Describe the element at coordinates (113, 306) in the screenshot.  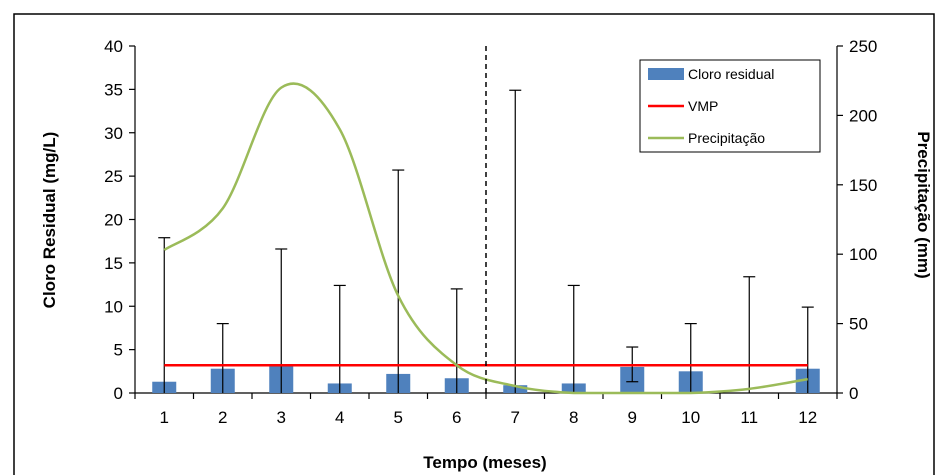
I see `y-left-tick-label: 10` at that location.